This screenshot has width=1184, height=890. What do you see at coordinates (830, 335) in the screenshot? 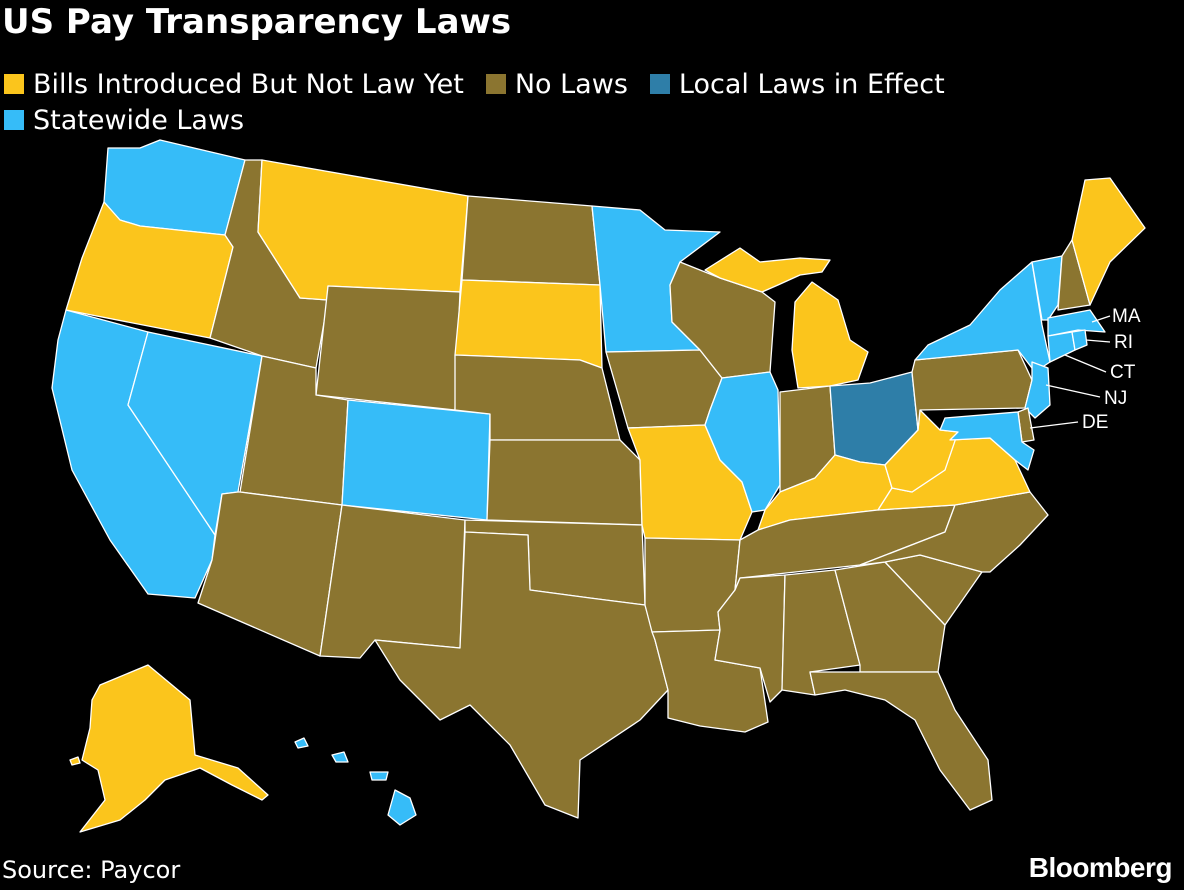
I see `state-MI` at bounding box center [830, 335].